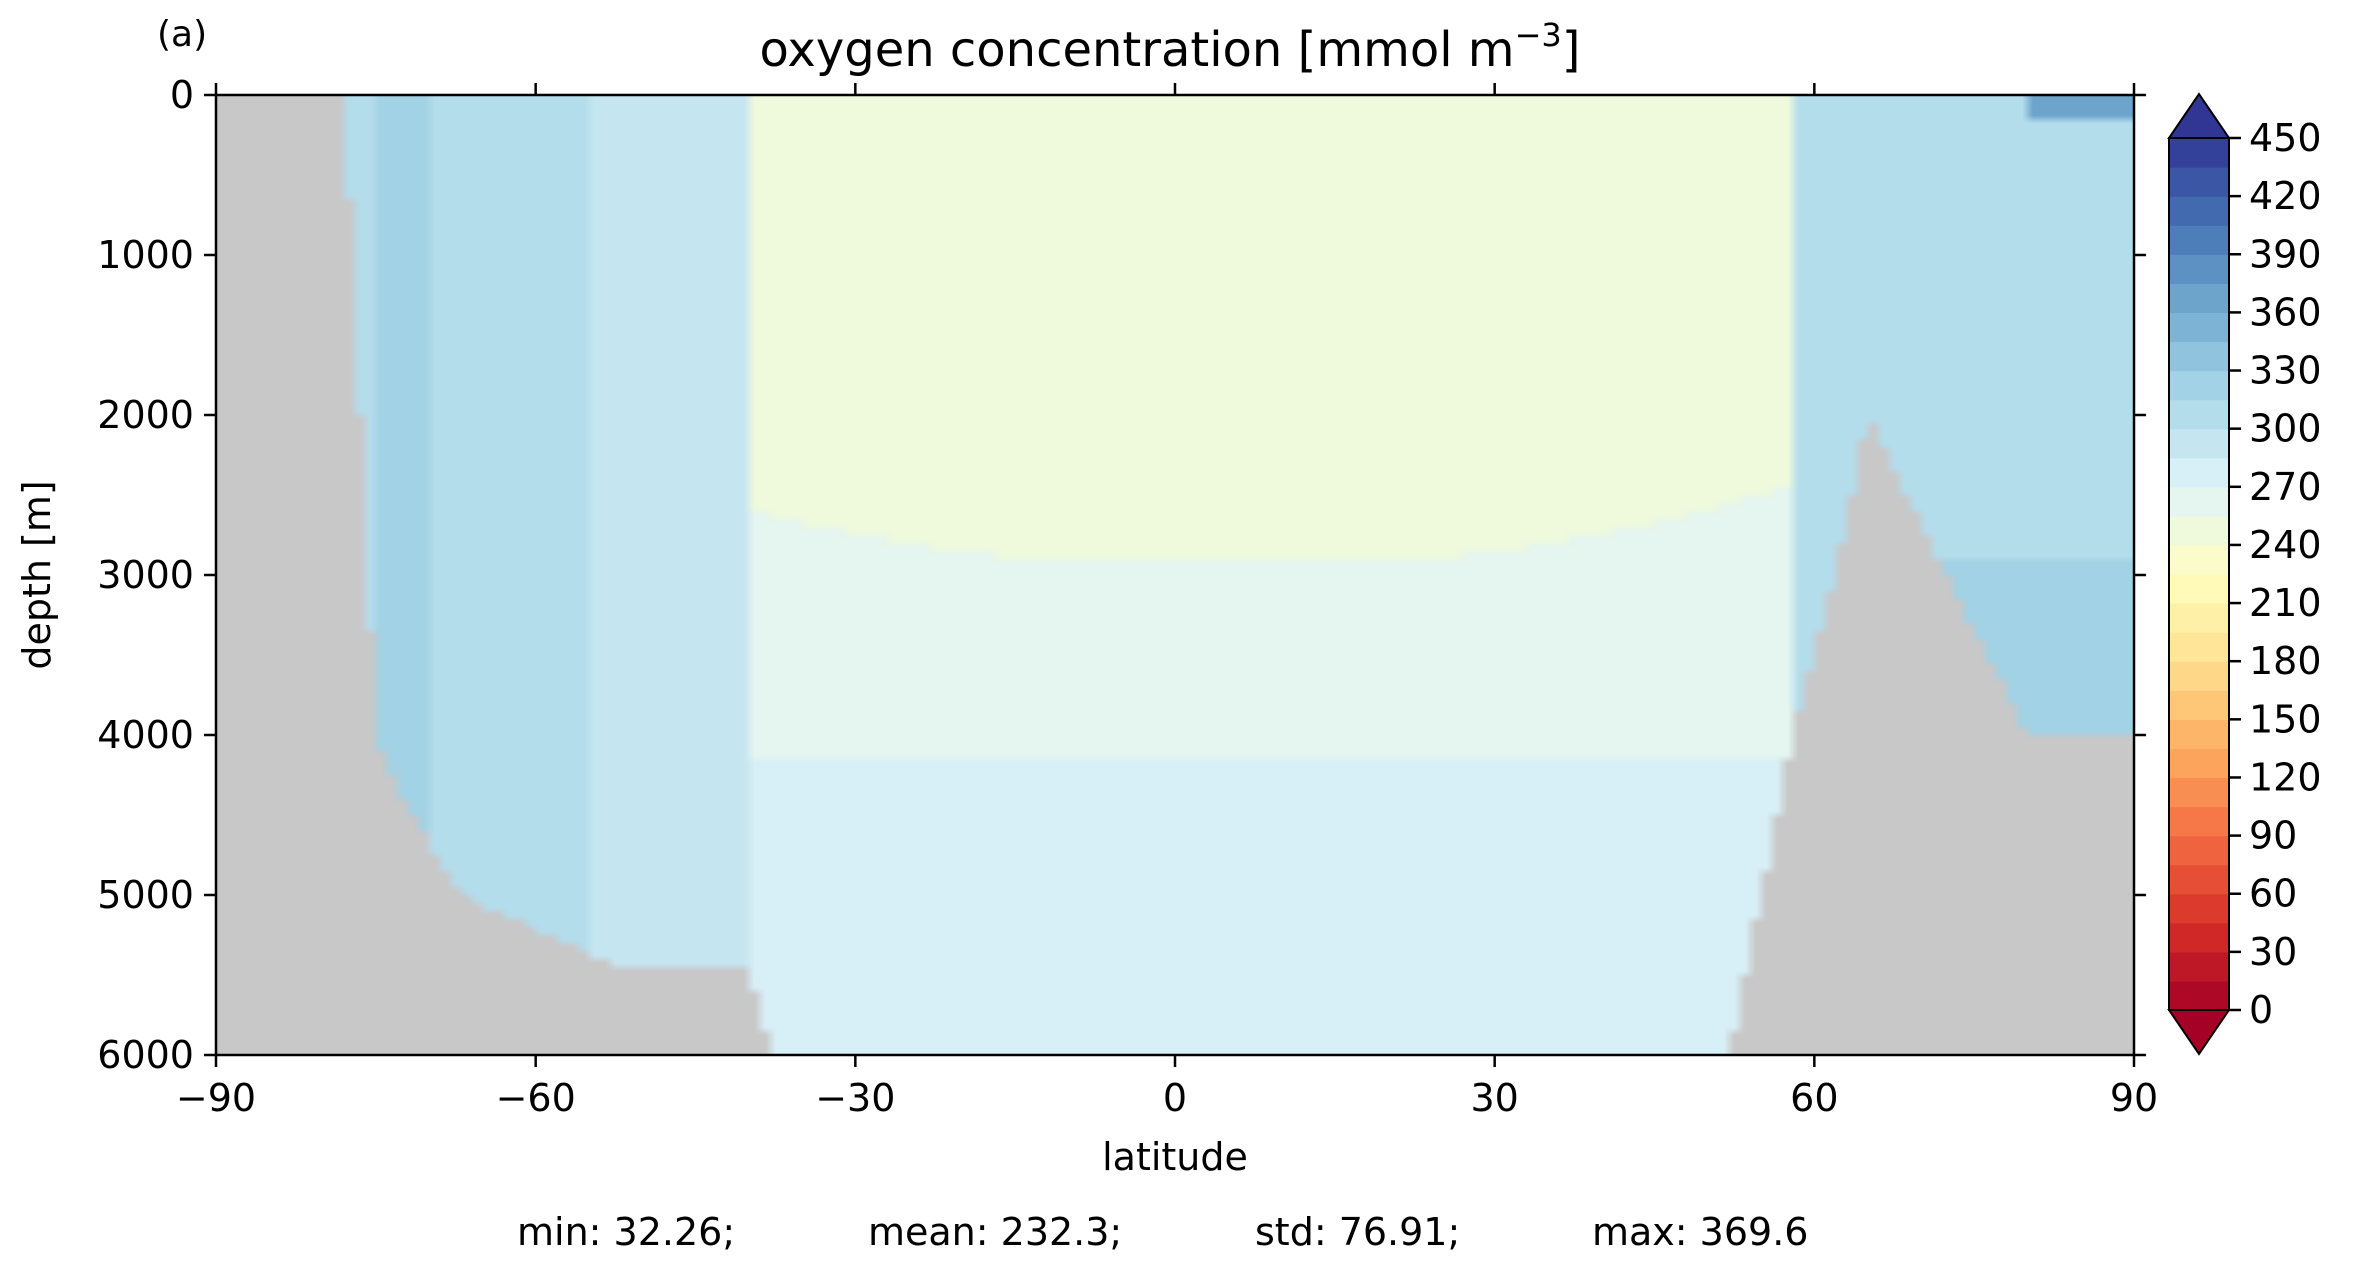  What do you see at coordinates (626, 1232) in the screenshot?
I see `stat-min: min: 32.26;` at bounding box center [626, 1232].